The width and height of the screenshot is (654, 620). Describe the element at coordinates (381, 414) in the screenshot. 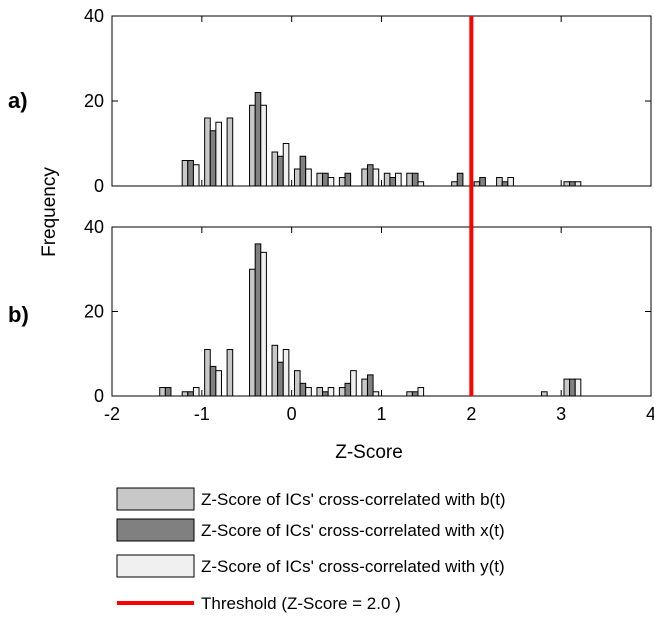

I see `x-tick-label: 1` at that location.